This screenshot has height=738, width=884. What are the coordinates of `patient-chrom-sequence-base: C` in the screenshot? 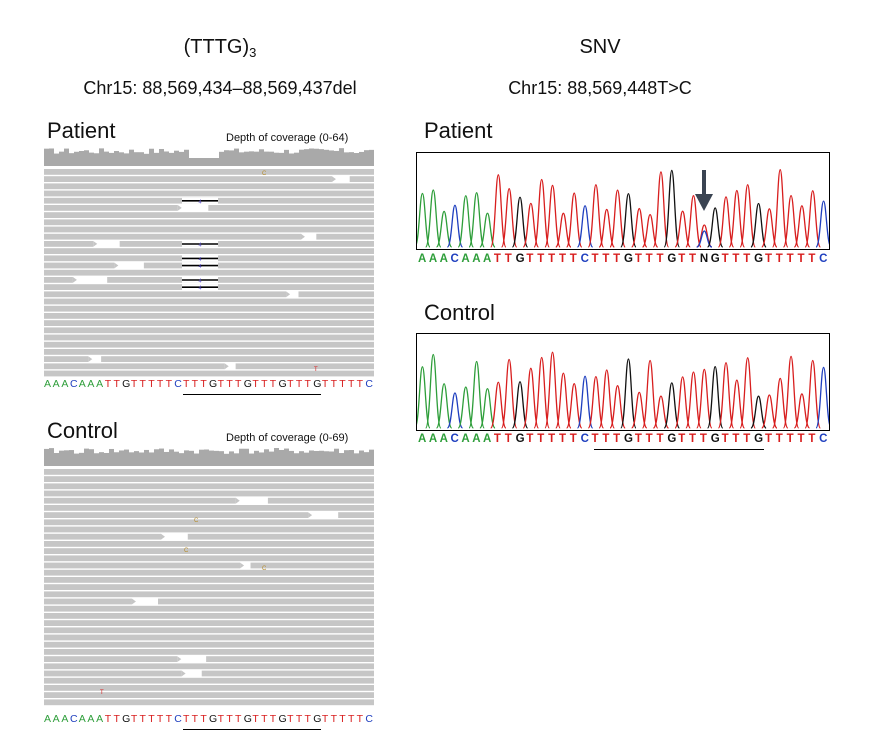 It's located at (454, 259).